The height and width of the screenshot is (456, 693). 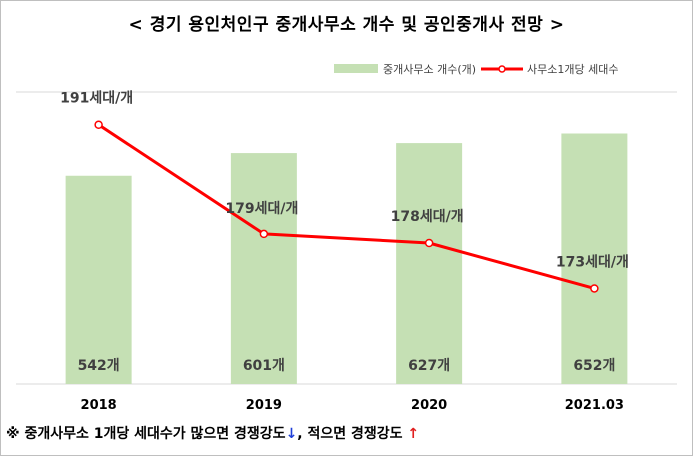 What do you see at coordinates (429, 405) in the screenshot?
I see `x-tick-label-2: 2020` at bounding box center [429, 405].